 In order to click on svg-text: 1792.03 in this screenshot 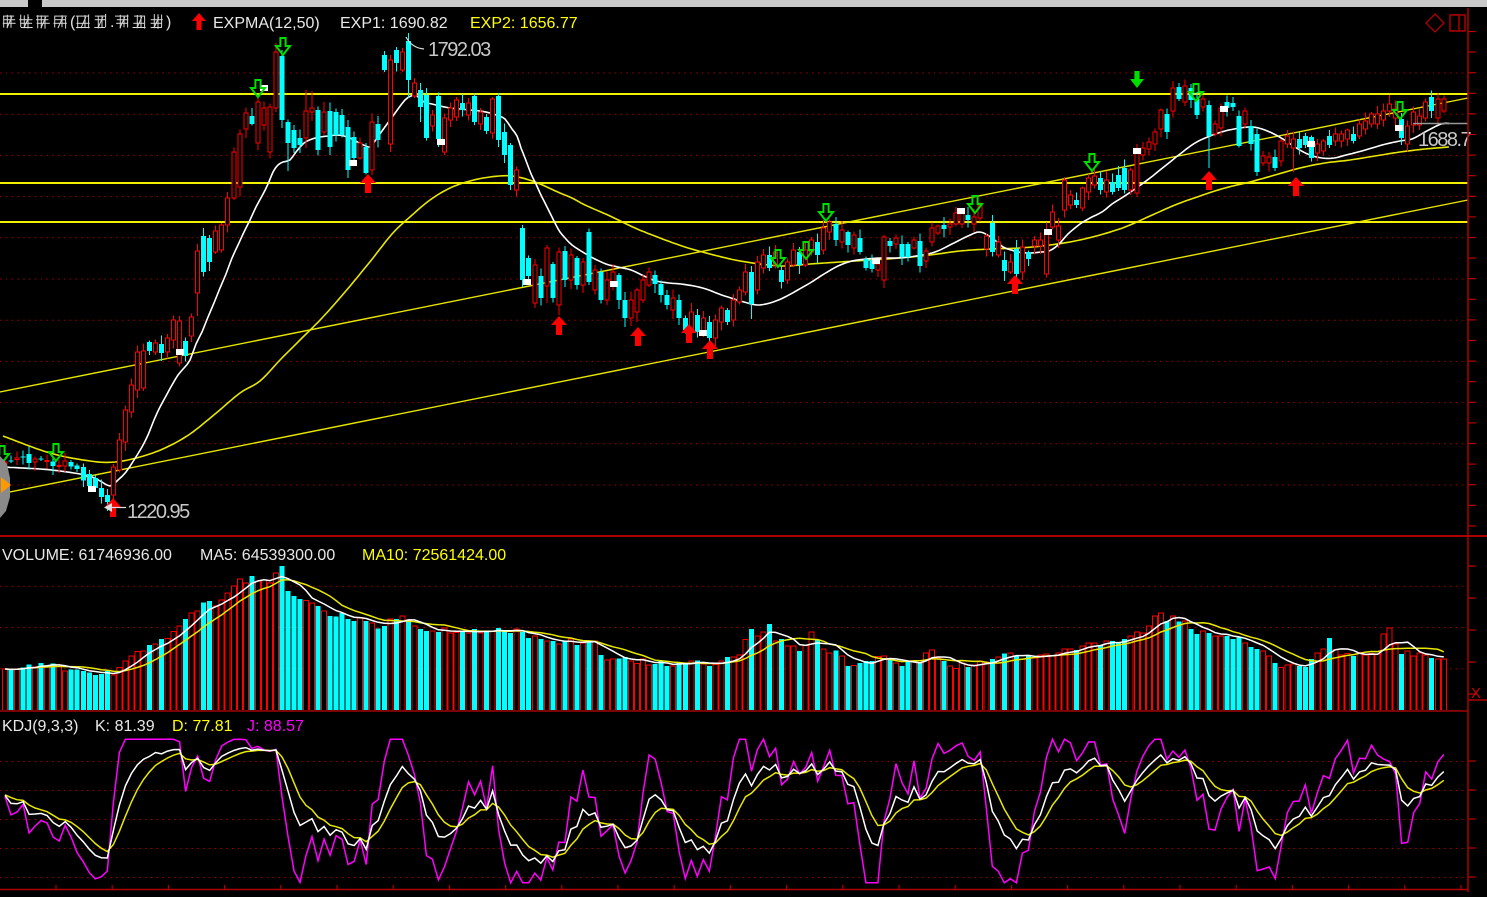, I will do `click(459, 50)`.